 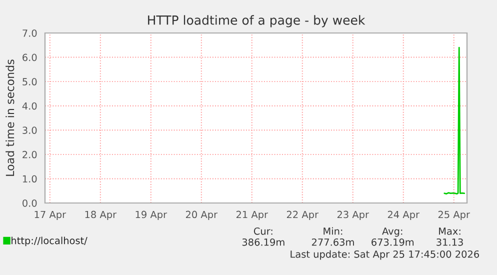 I want to click on x-tick-label: 25 Apr, so click(x=454, y=215).